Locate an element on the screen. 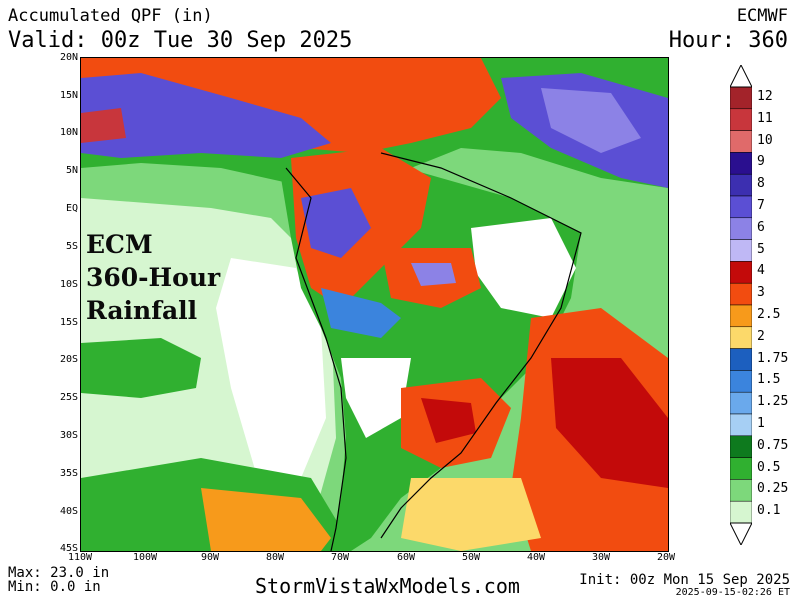 The width and height of the screenshot is (800, 600). lat-label: 20N is located at coordinates (68, 57).